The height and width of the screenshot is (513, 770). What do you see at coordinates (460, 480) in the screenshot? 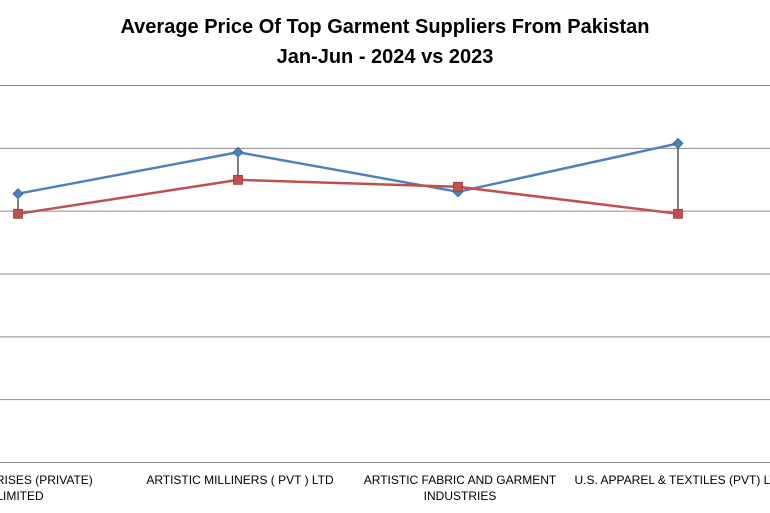
I see `category-label: ARTISTIC FABRIC AND GARMENT` at bounding box center [460, 480].